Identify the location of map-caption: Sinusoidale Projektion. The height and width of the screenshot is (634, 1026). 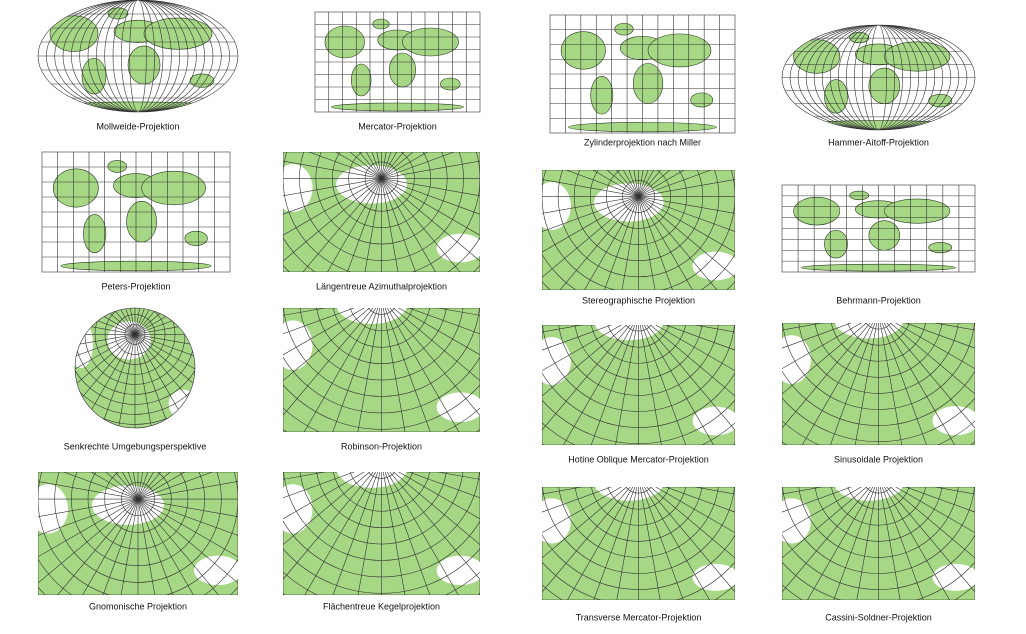
(878, 459).